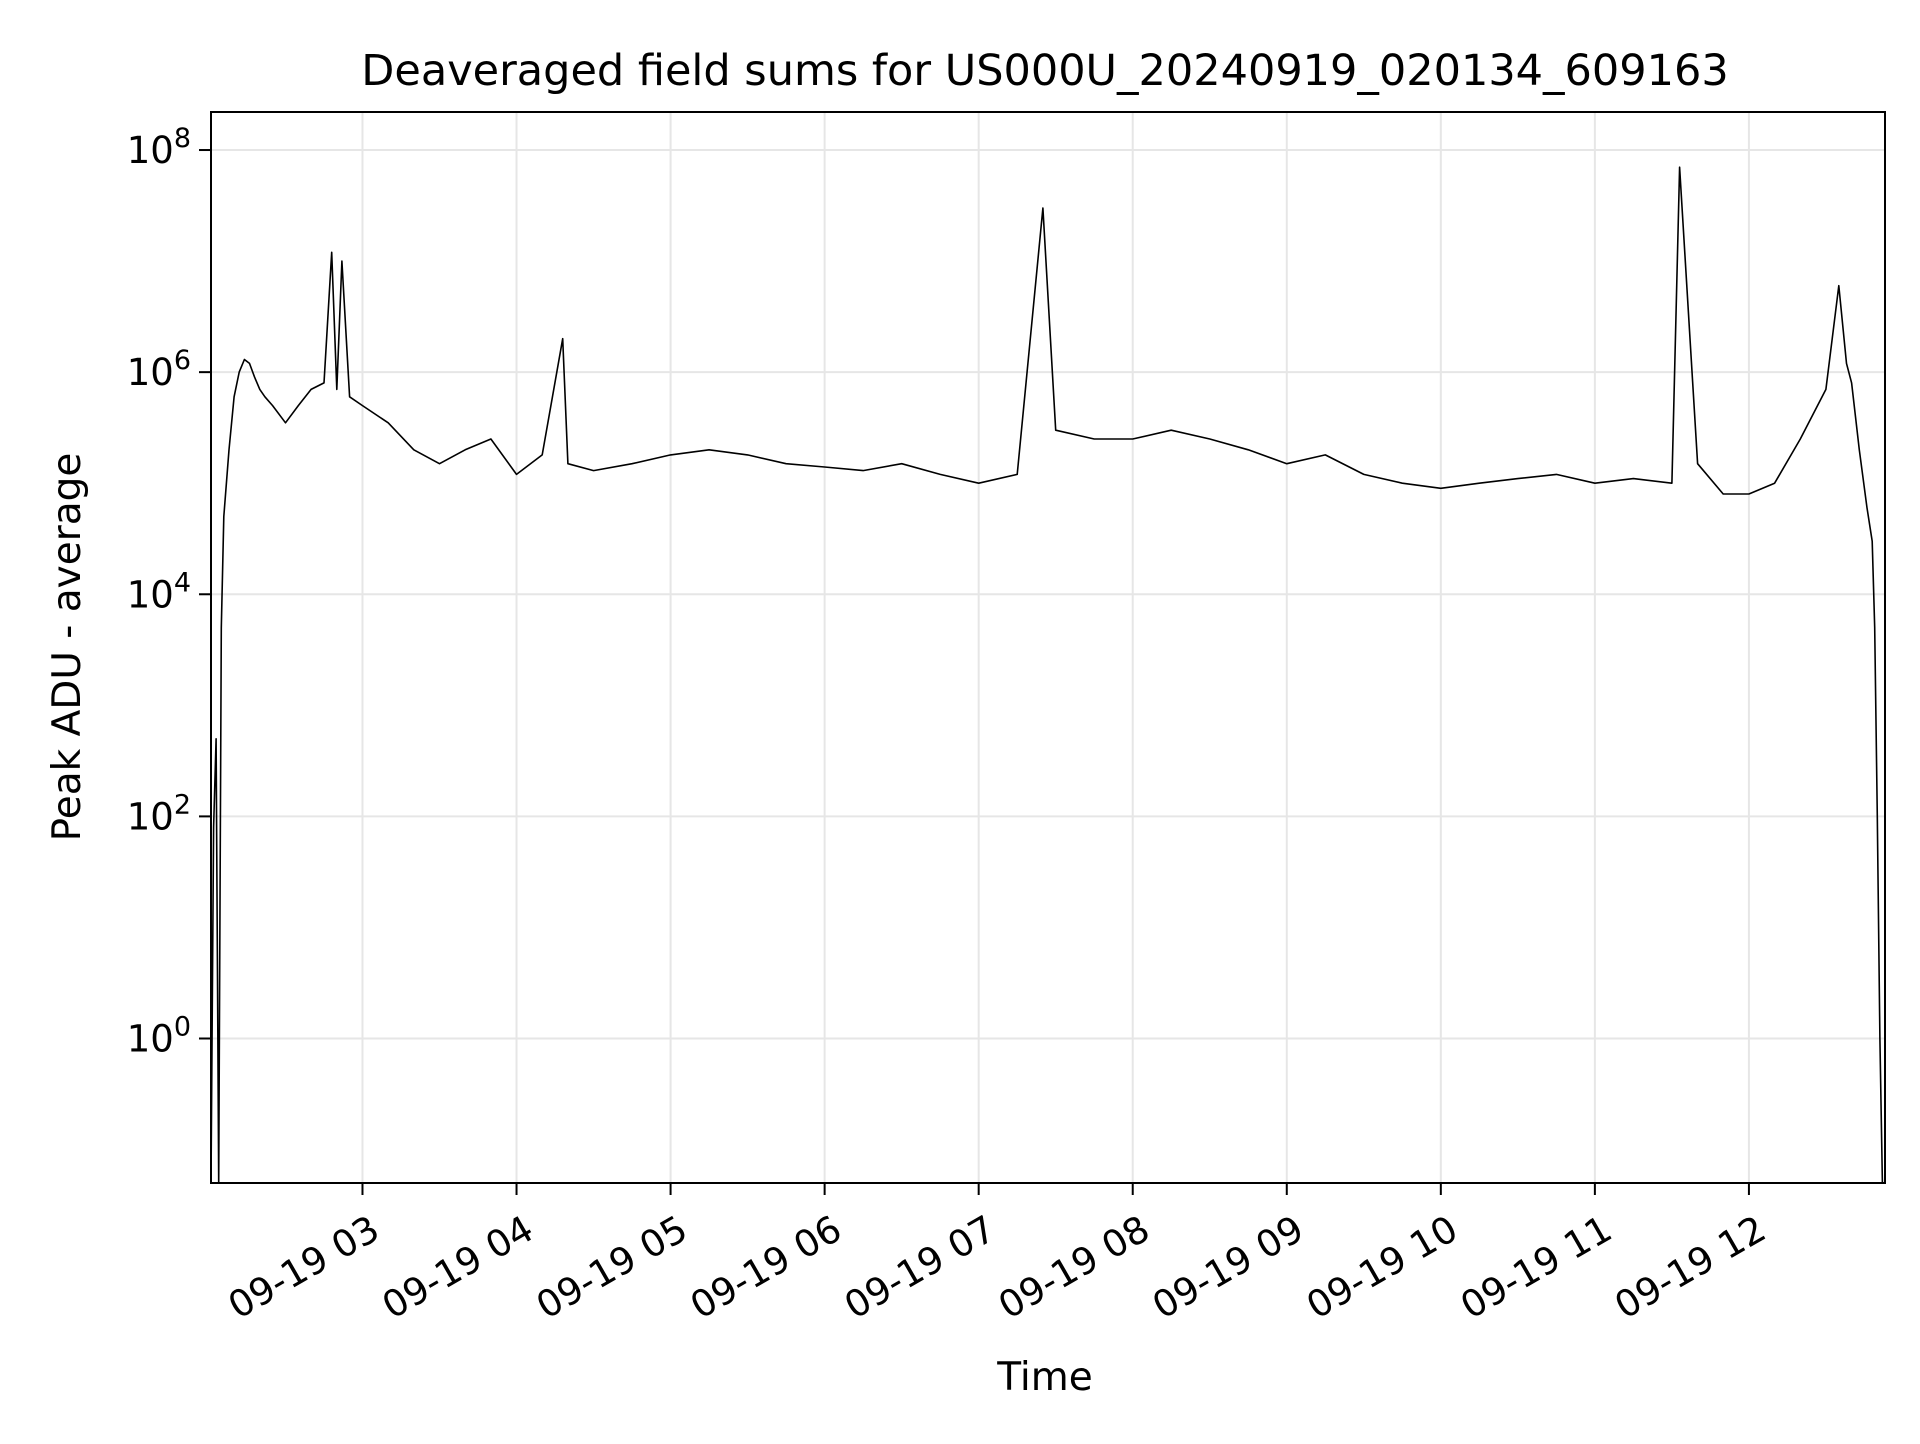 This screenshot has width=1920, height=1444. Describe the element at coordinates (1044, 1377) in the screenshot. I see `x-axis-label: Time` at that location.